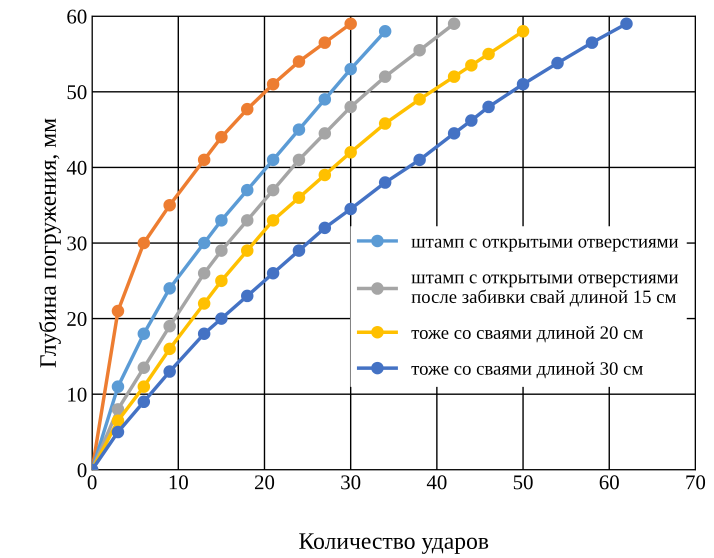 The height and width of the screenshot is (558, 714). What do you see at coordinates (76, 319) in the screenshot?
I see `y-tick-label: 20` at bounding box center [76, 319].